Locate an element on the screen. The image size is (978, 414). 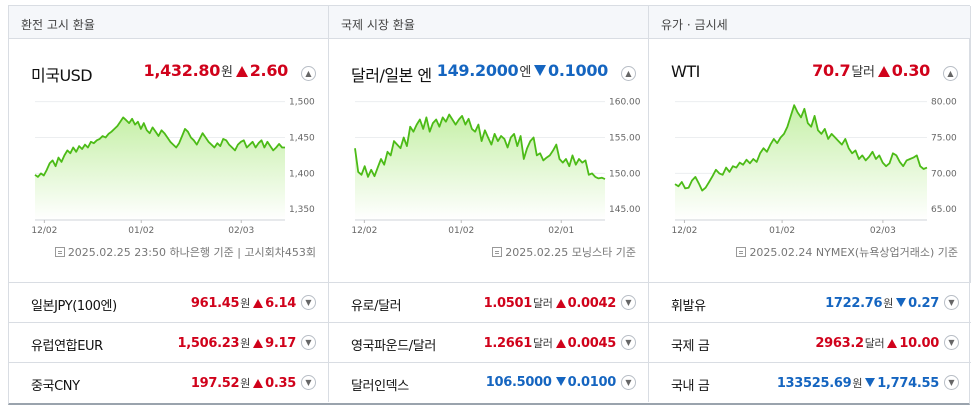
series-line is located at coordinates (480, 146).